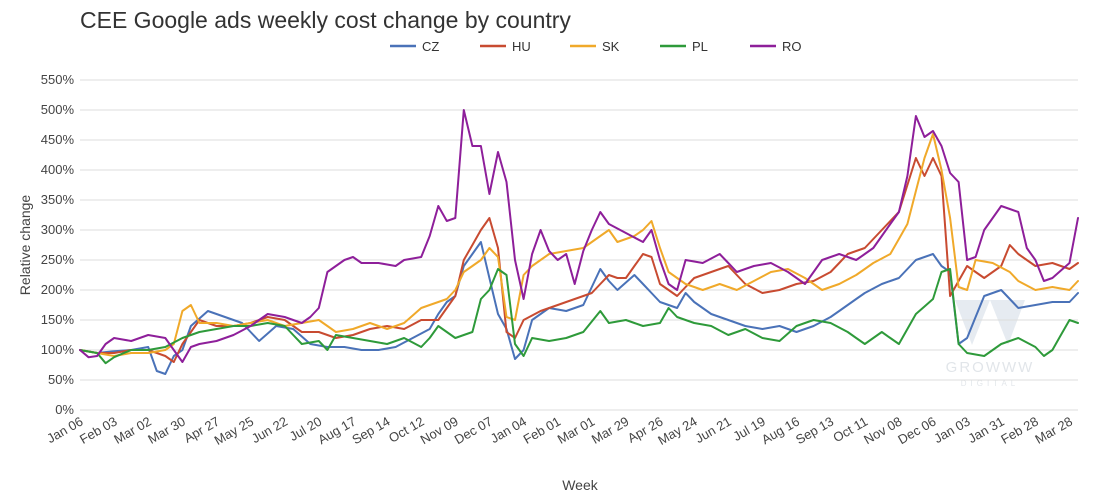 The height and width of the screenshot is (502, 1100). What do you see at coordinates (58, 349) in the screenshot?
I see `y-tick-label: 100%` at bounding box center [58, 349].